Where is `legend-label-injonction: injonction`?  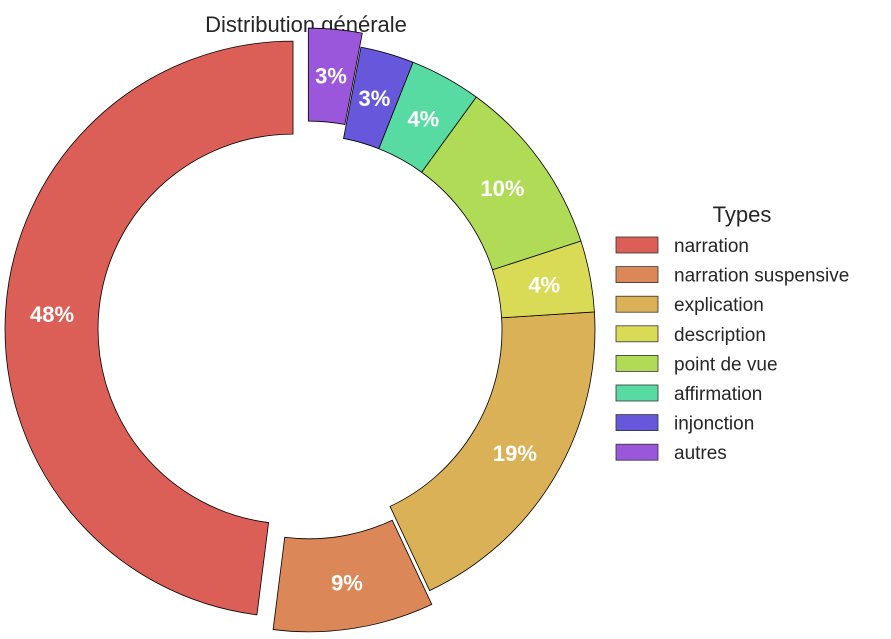 legend-label-injonction: injonction is located at coordinates (714, 424).